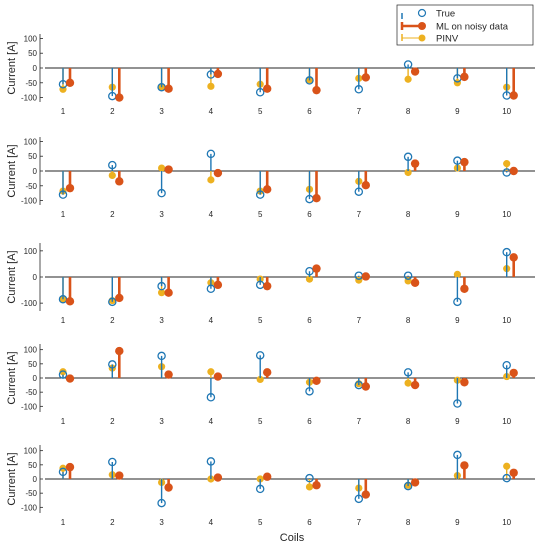 Image resolution: width=540 pixels, height=550 pixels. Describe the element at coordinates (447, 39) in the screenshot. I see `legend-label-pinv: PINV` at that location.